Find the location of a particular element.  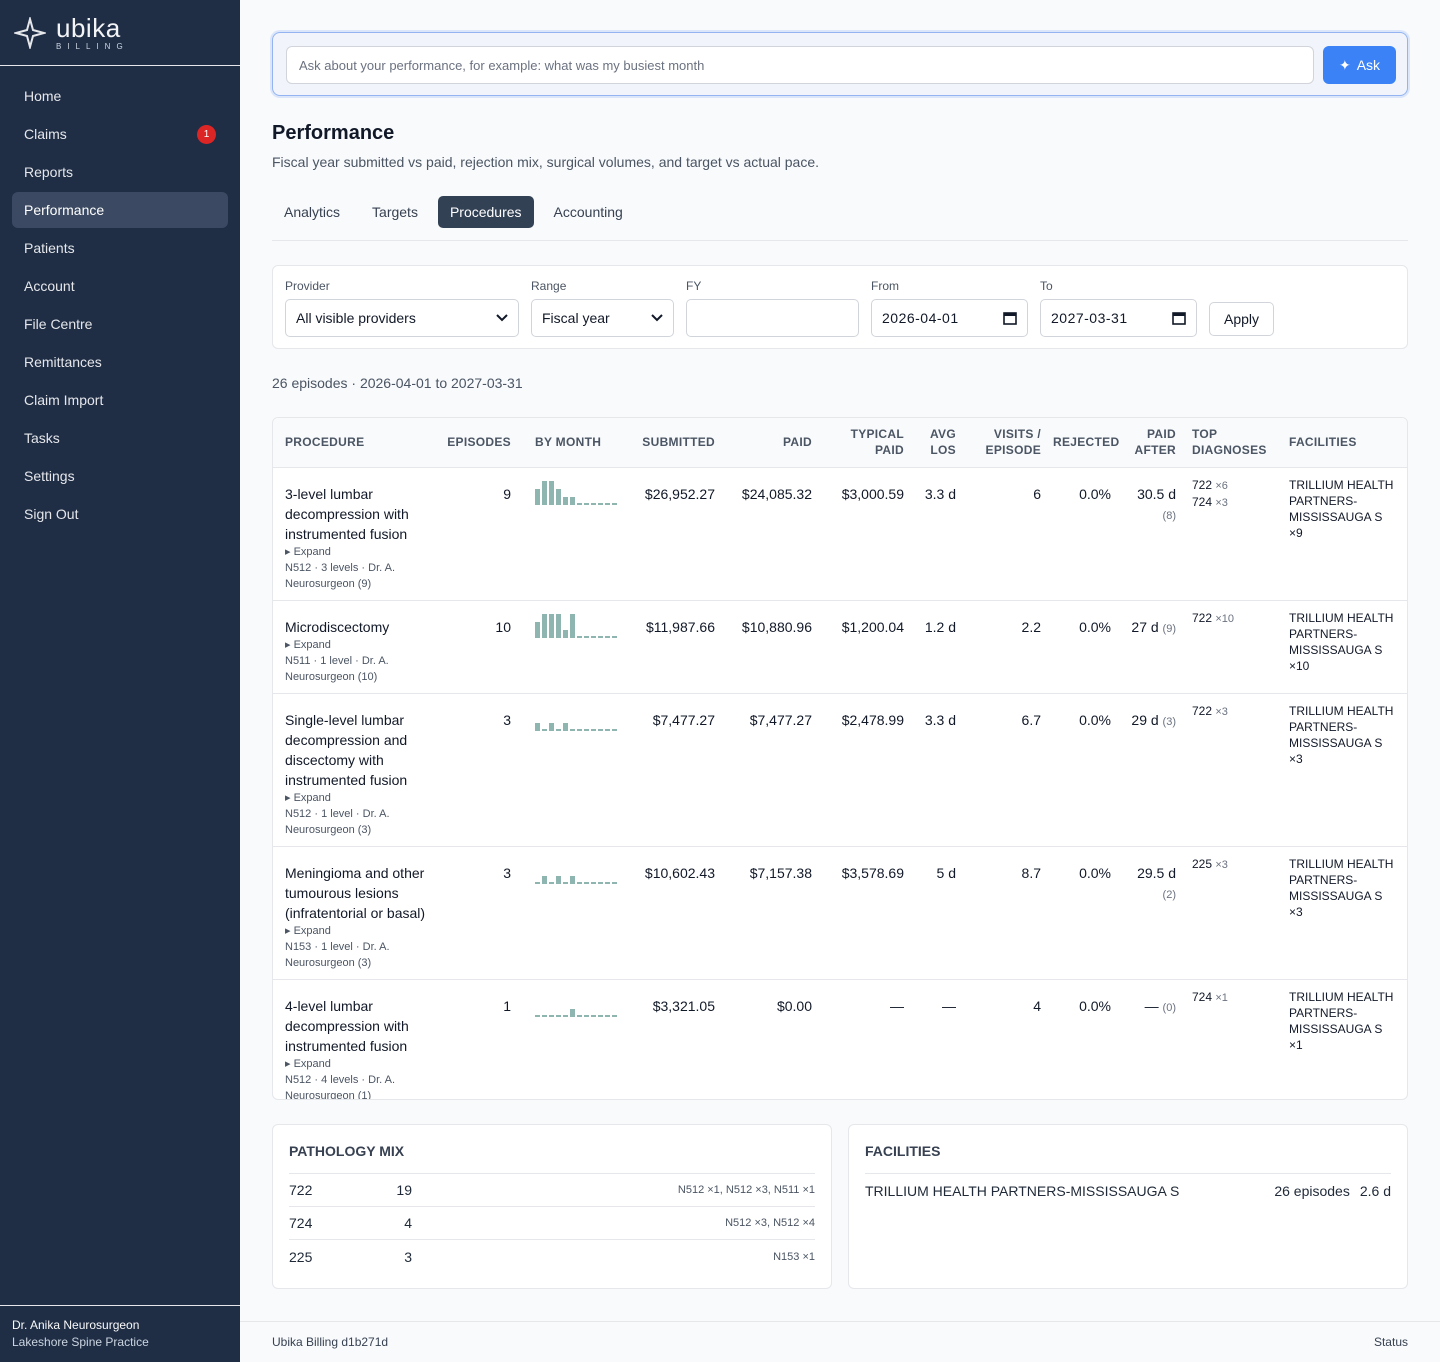

episodes-summary: 26 episodes · 2026-04-01 to 2027-03-31 is located at coordinates (397, 383).